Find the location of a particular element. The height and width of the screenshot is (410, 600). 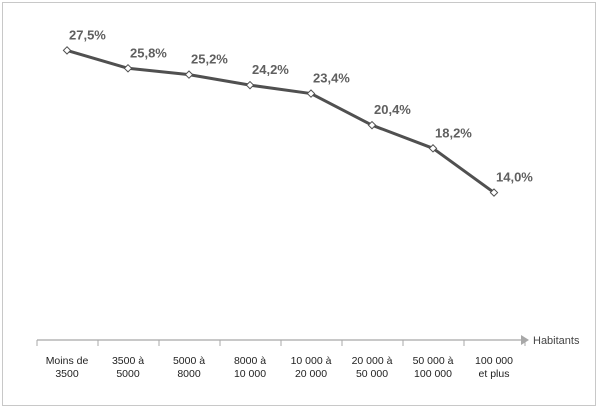

data-label: 18,2% is located at coordinates (453, 132).